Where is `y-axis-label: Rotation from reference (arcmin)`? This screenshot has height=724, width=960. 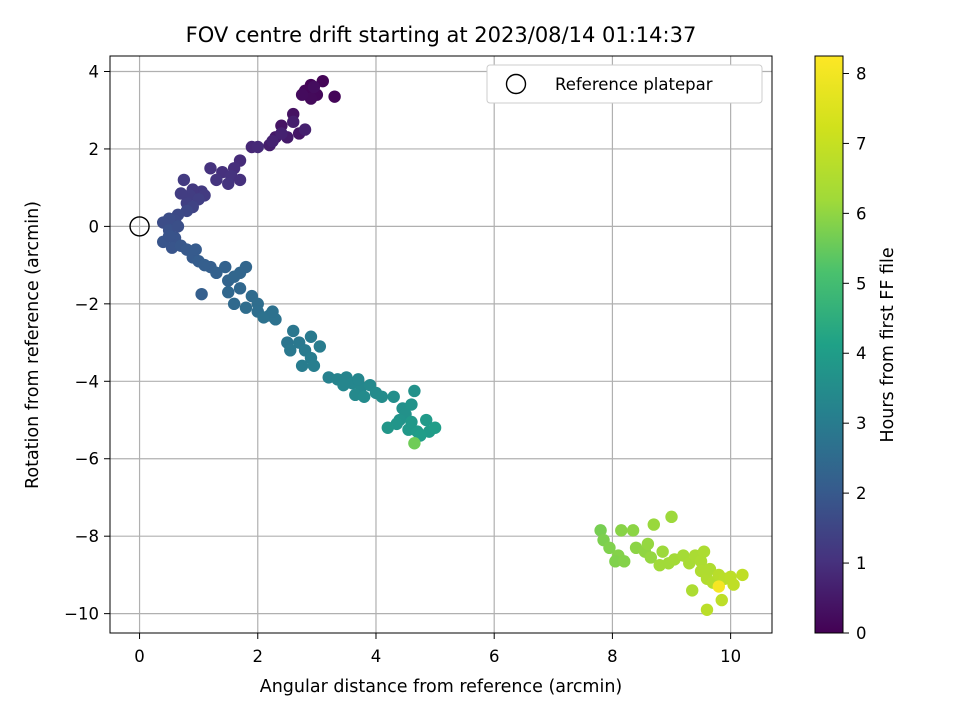
y-axis-label: Rotation from reference (arcmin) is located at coordinates (33, 345).